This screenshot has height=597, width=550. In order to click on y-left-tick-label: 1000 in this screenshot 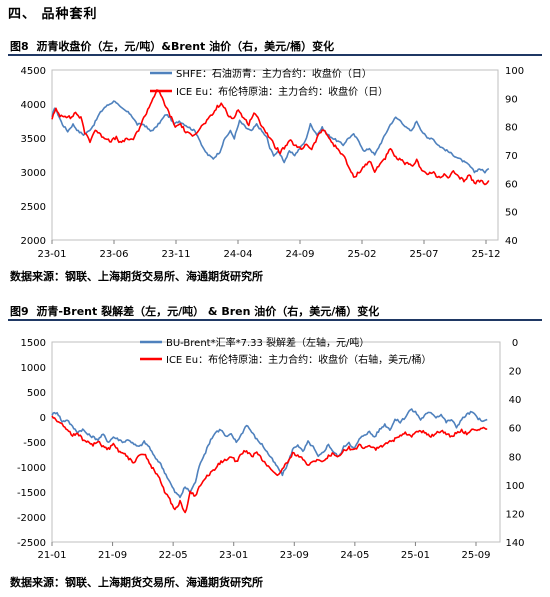, I will do `click(33, 368)`.